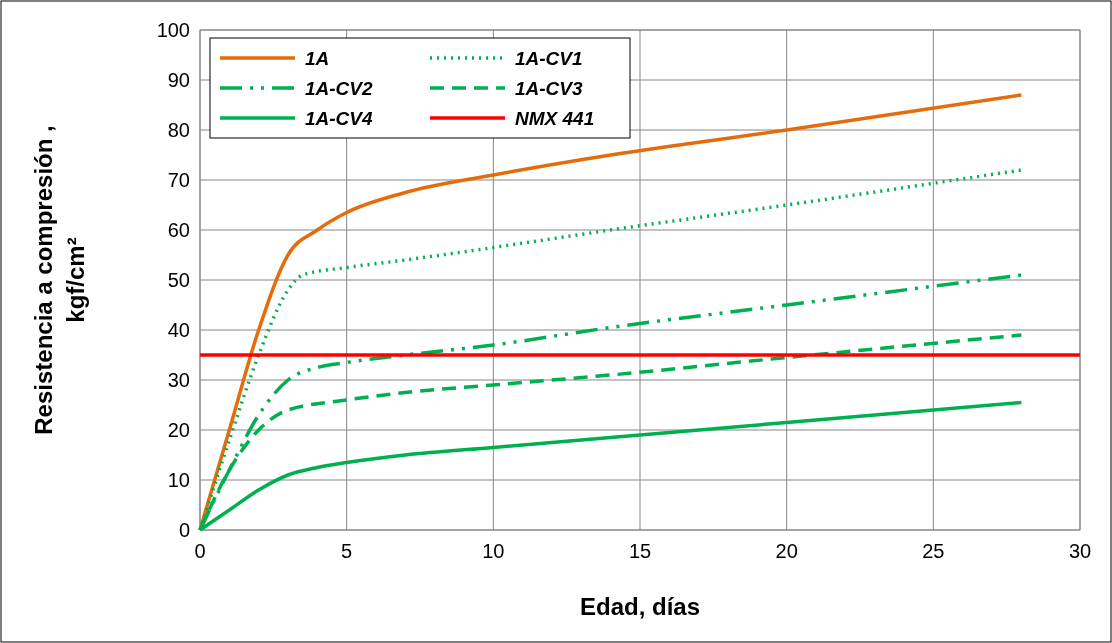 The image size is (1112, 643). Describe the element at coordinates (200, 551) in the screenshot. I see `x-tick-label: 0` at that location.